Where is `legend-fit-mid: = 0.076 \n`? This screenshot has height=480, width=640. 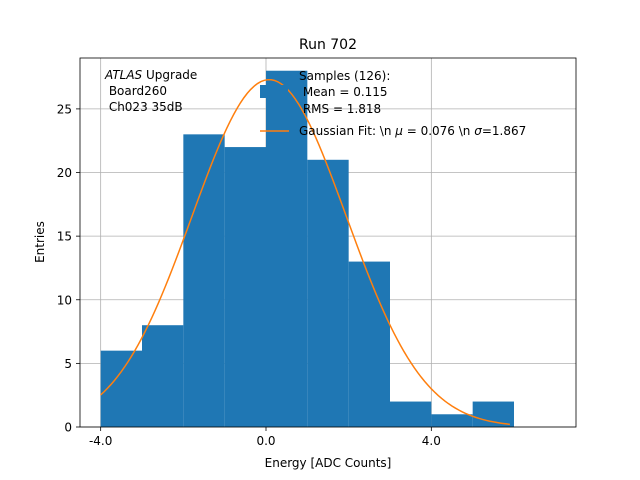
legend-fit-mid: = 0.076 \n is located at coordinates (438, 131).